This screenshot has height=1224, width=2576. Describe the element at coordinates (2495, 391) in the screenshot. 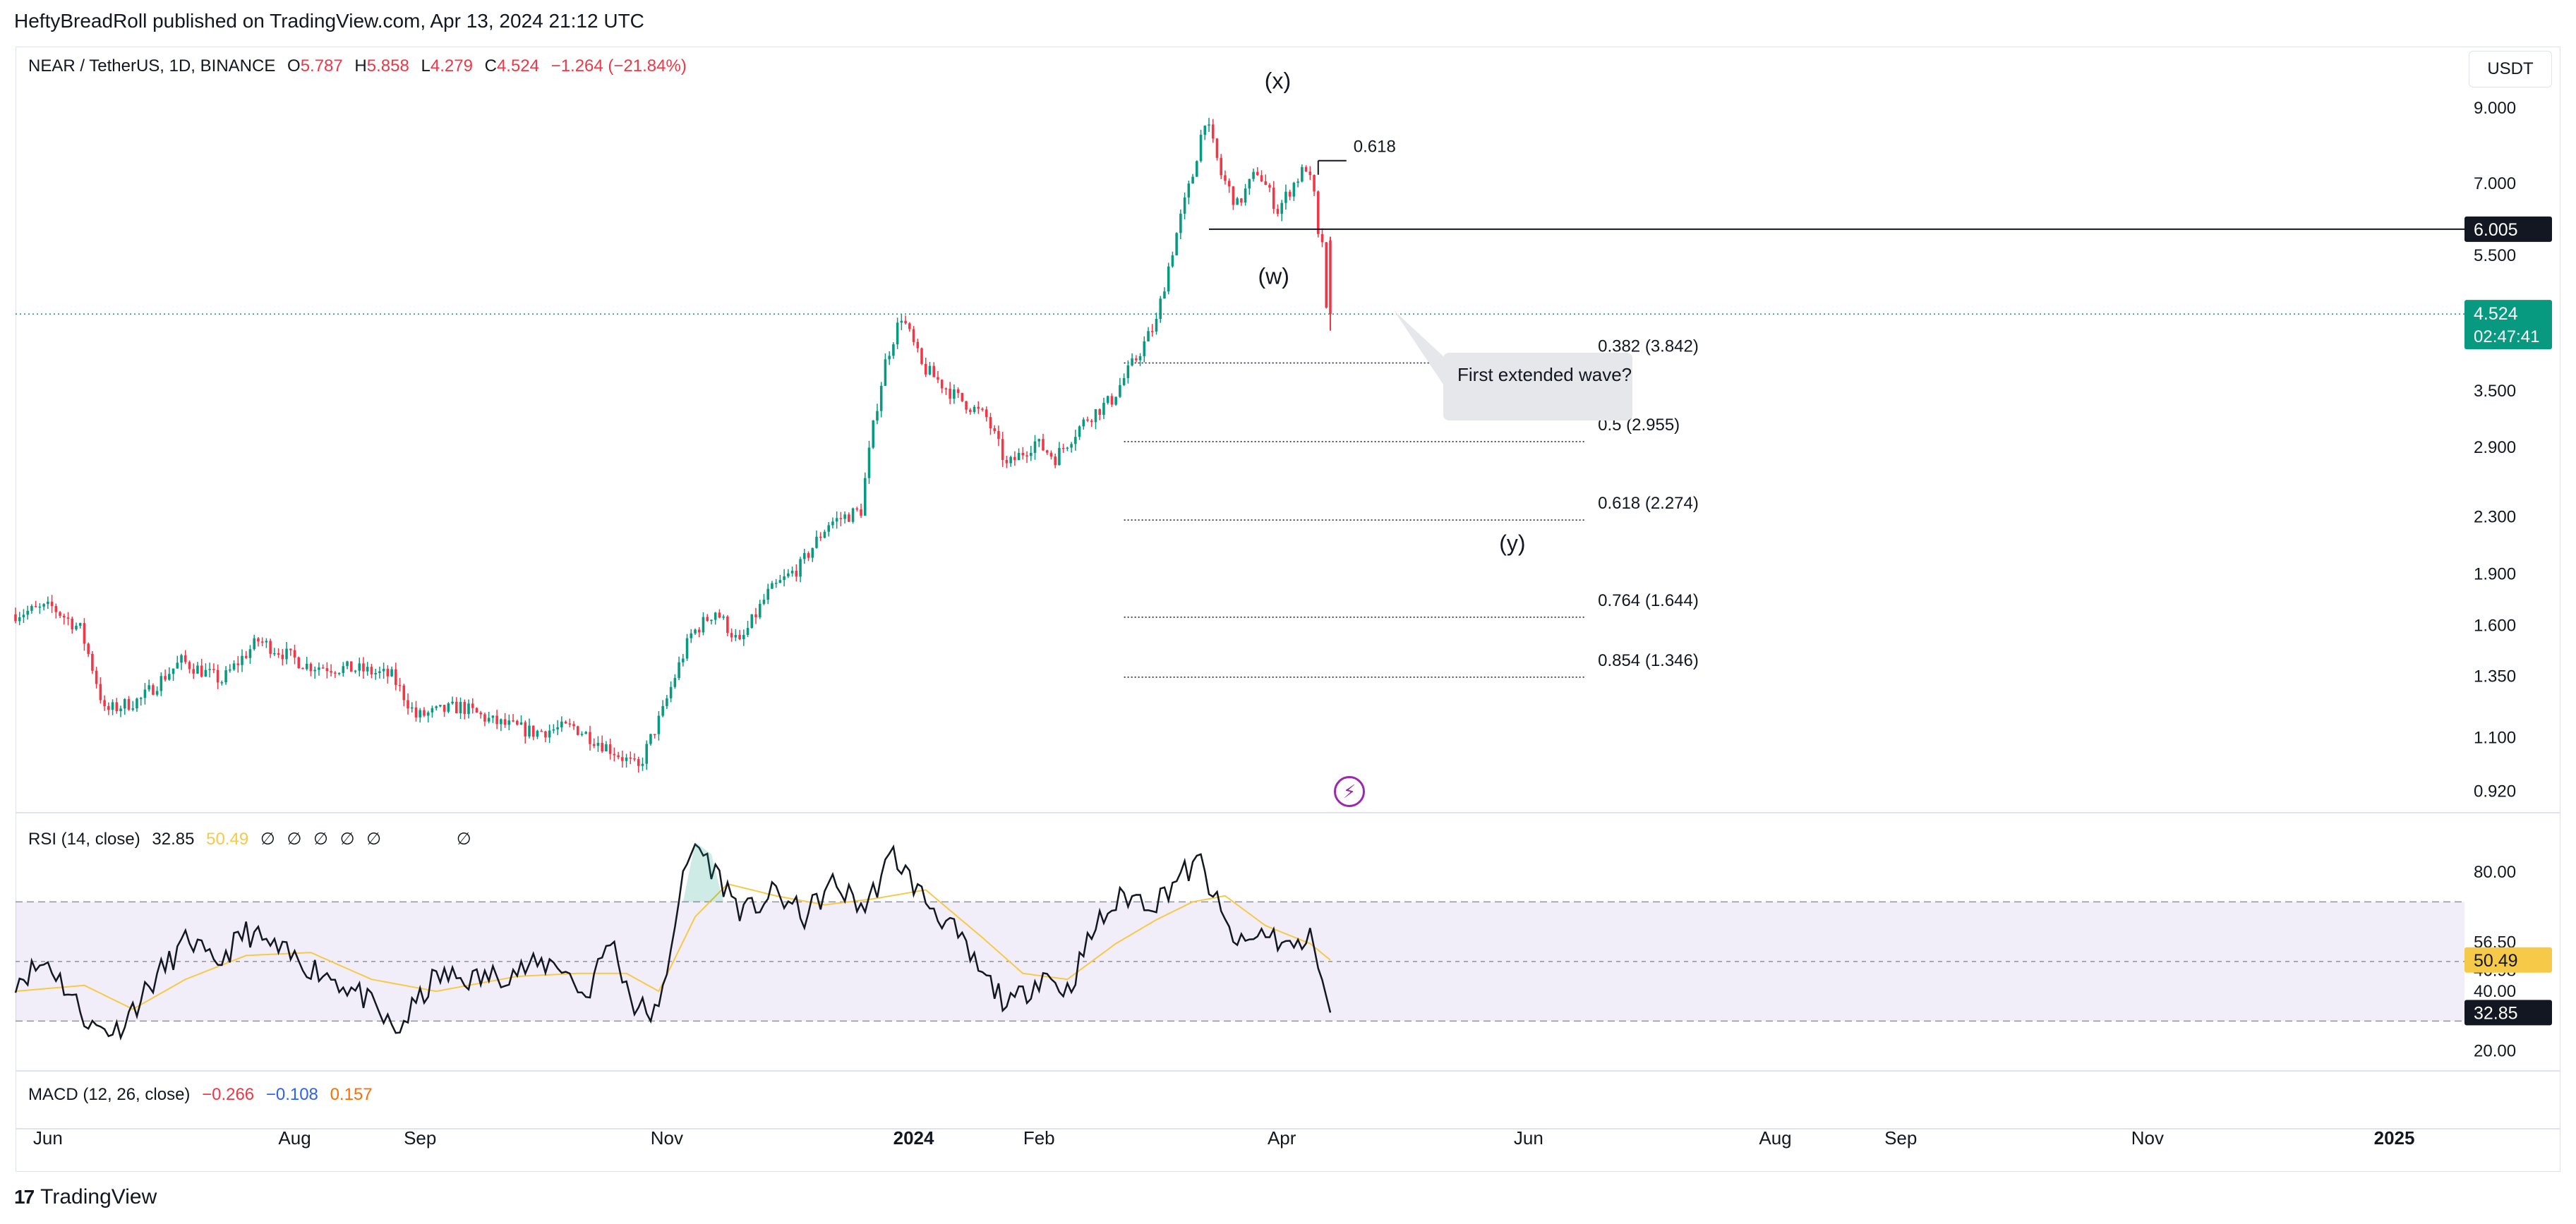

I see `price-tick-label: 3.500` at that location.